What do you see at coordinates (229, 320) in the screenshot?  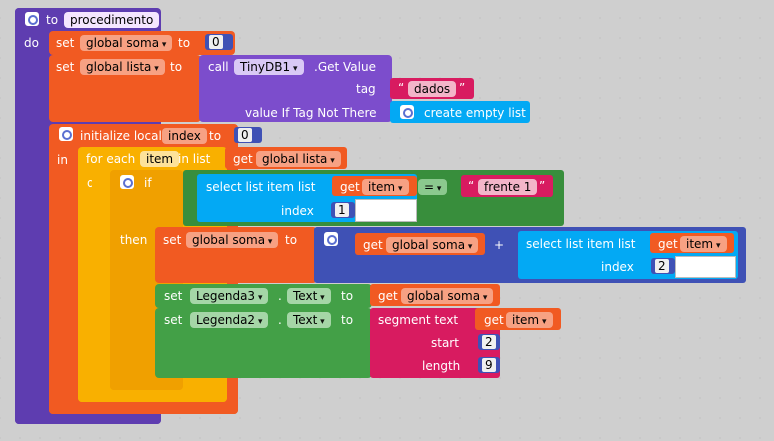 I see `legenda2-component-dropdown: Legenda2` at bounding box center [229, 320].